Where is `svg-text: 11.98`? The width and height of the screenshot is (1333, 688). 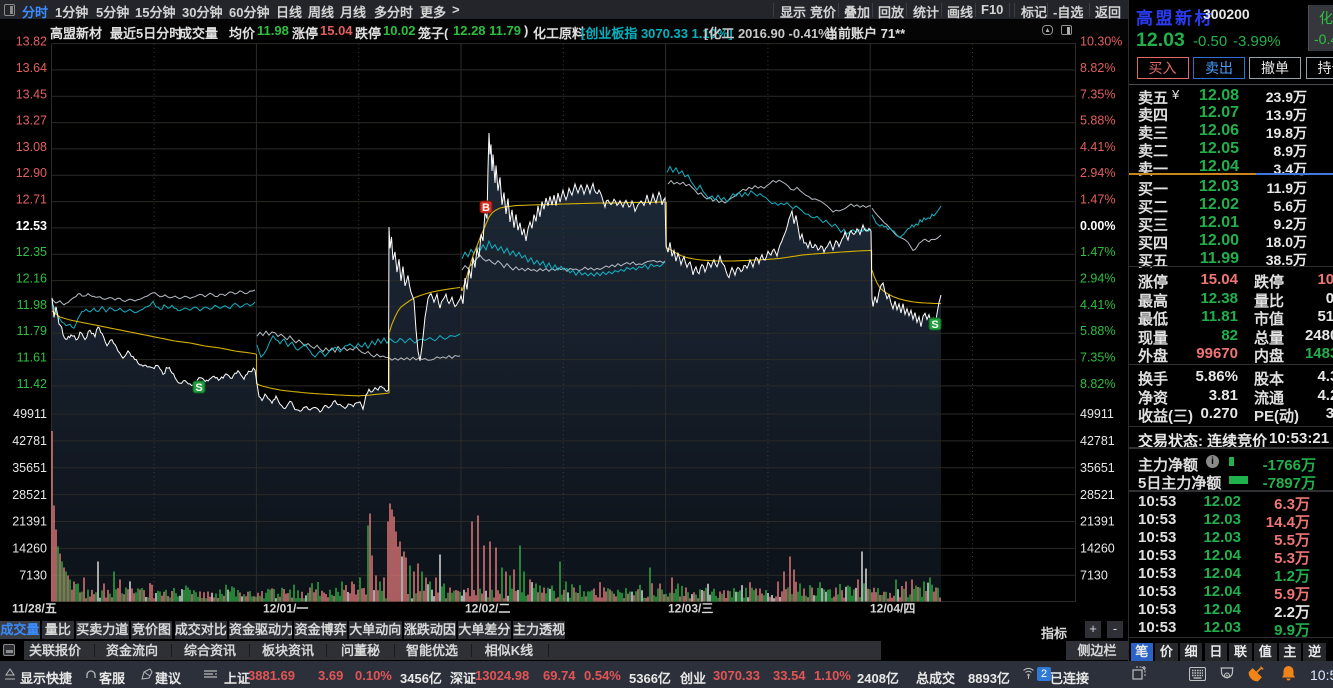
svg-text: 11.98 is located at coordinates (32, 305).